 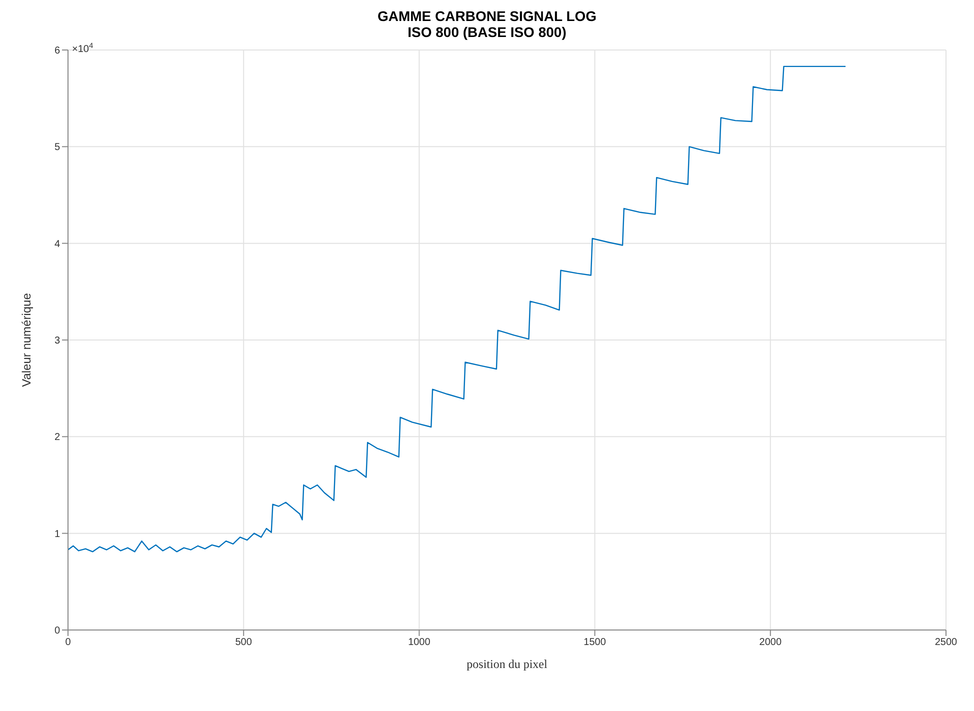 I want to click on x-tick-label: 1500, so click(x=595, y=642).